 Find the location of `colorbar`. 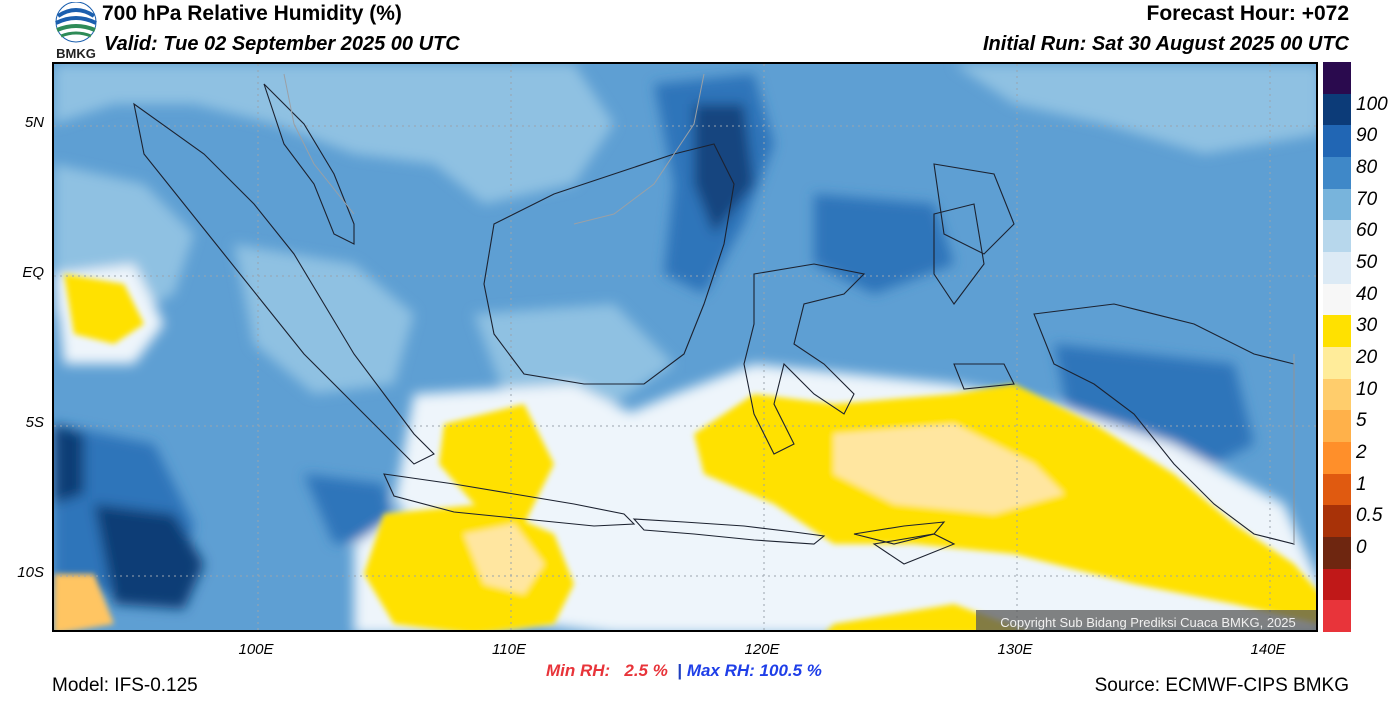

colorbar is located at coordinates (1337, 347).